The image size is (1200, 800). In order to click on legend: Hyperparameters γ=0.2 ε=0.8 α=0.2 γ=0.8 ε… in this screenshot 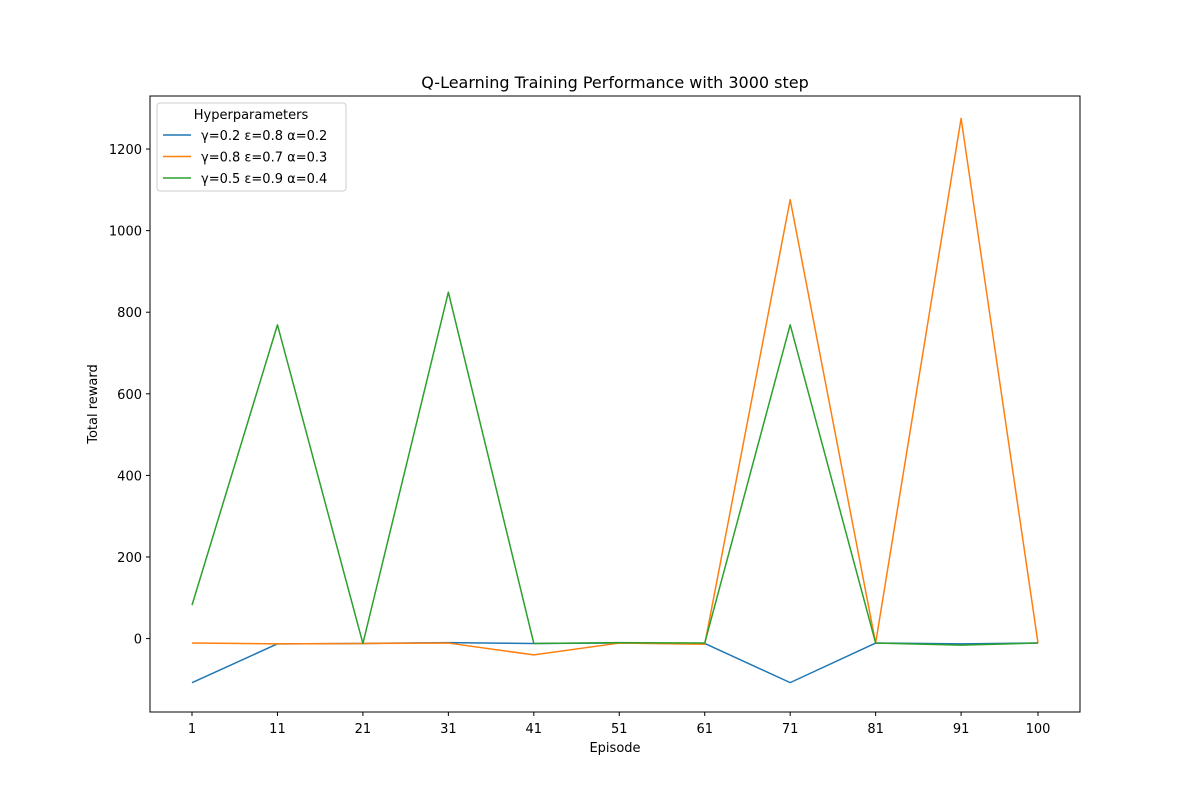, I will do `click(251, 147)`.